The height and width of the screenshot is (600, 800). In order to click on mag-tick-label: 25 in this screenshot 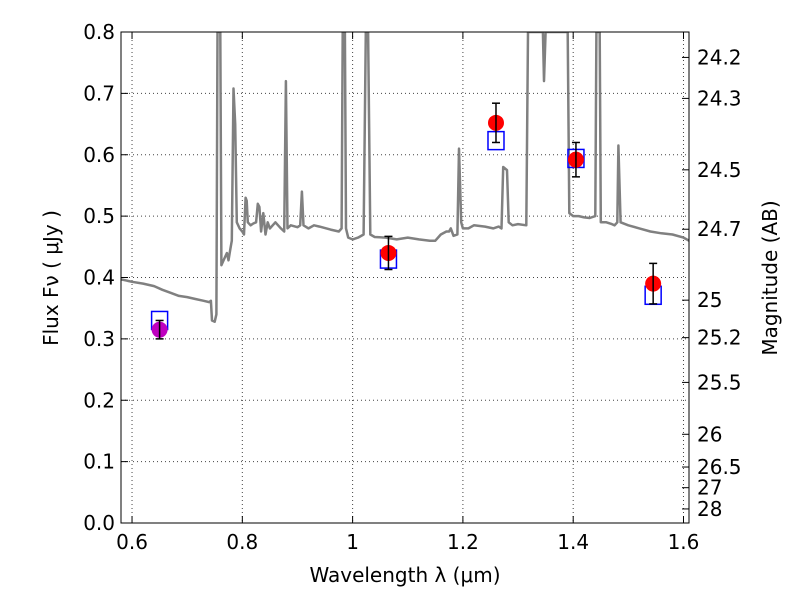, I will do `click(709, 300)`.